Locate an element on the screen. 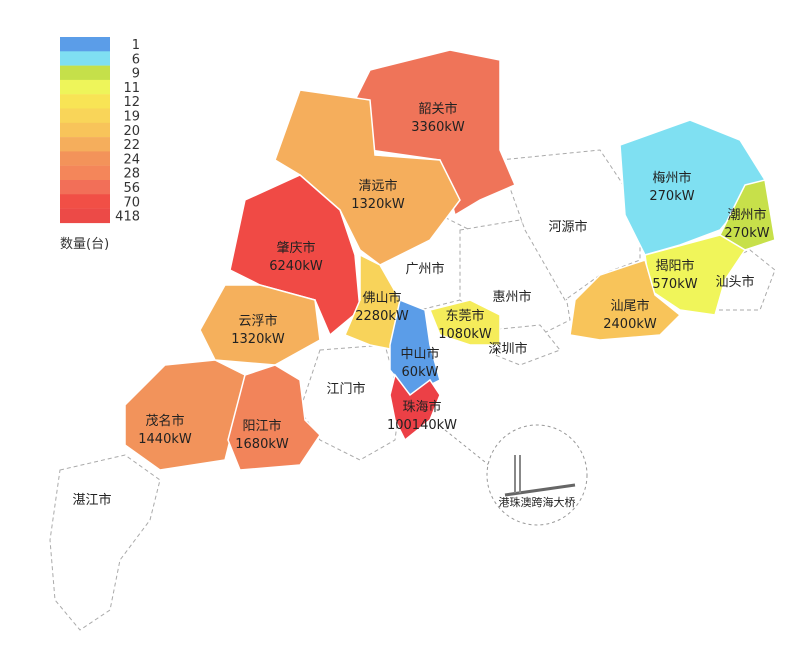  region-yunfu is located at coordinates (260, 325).